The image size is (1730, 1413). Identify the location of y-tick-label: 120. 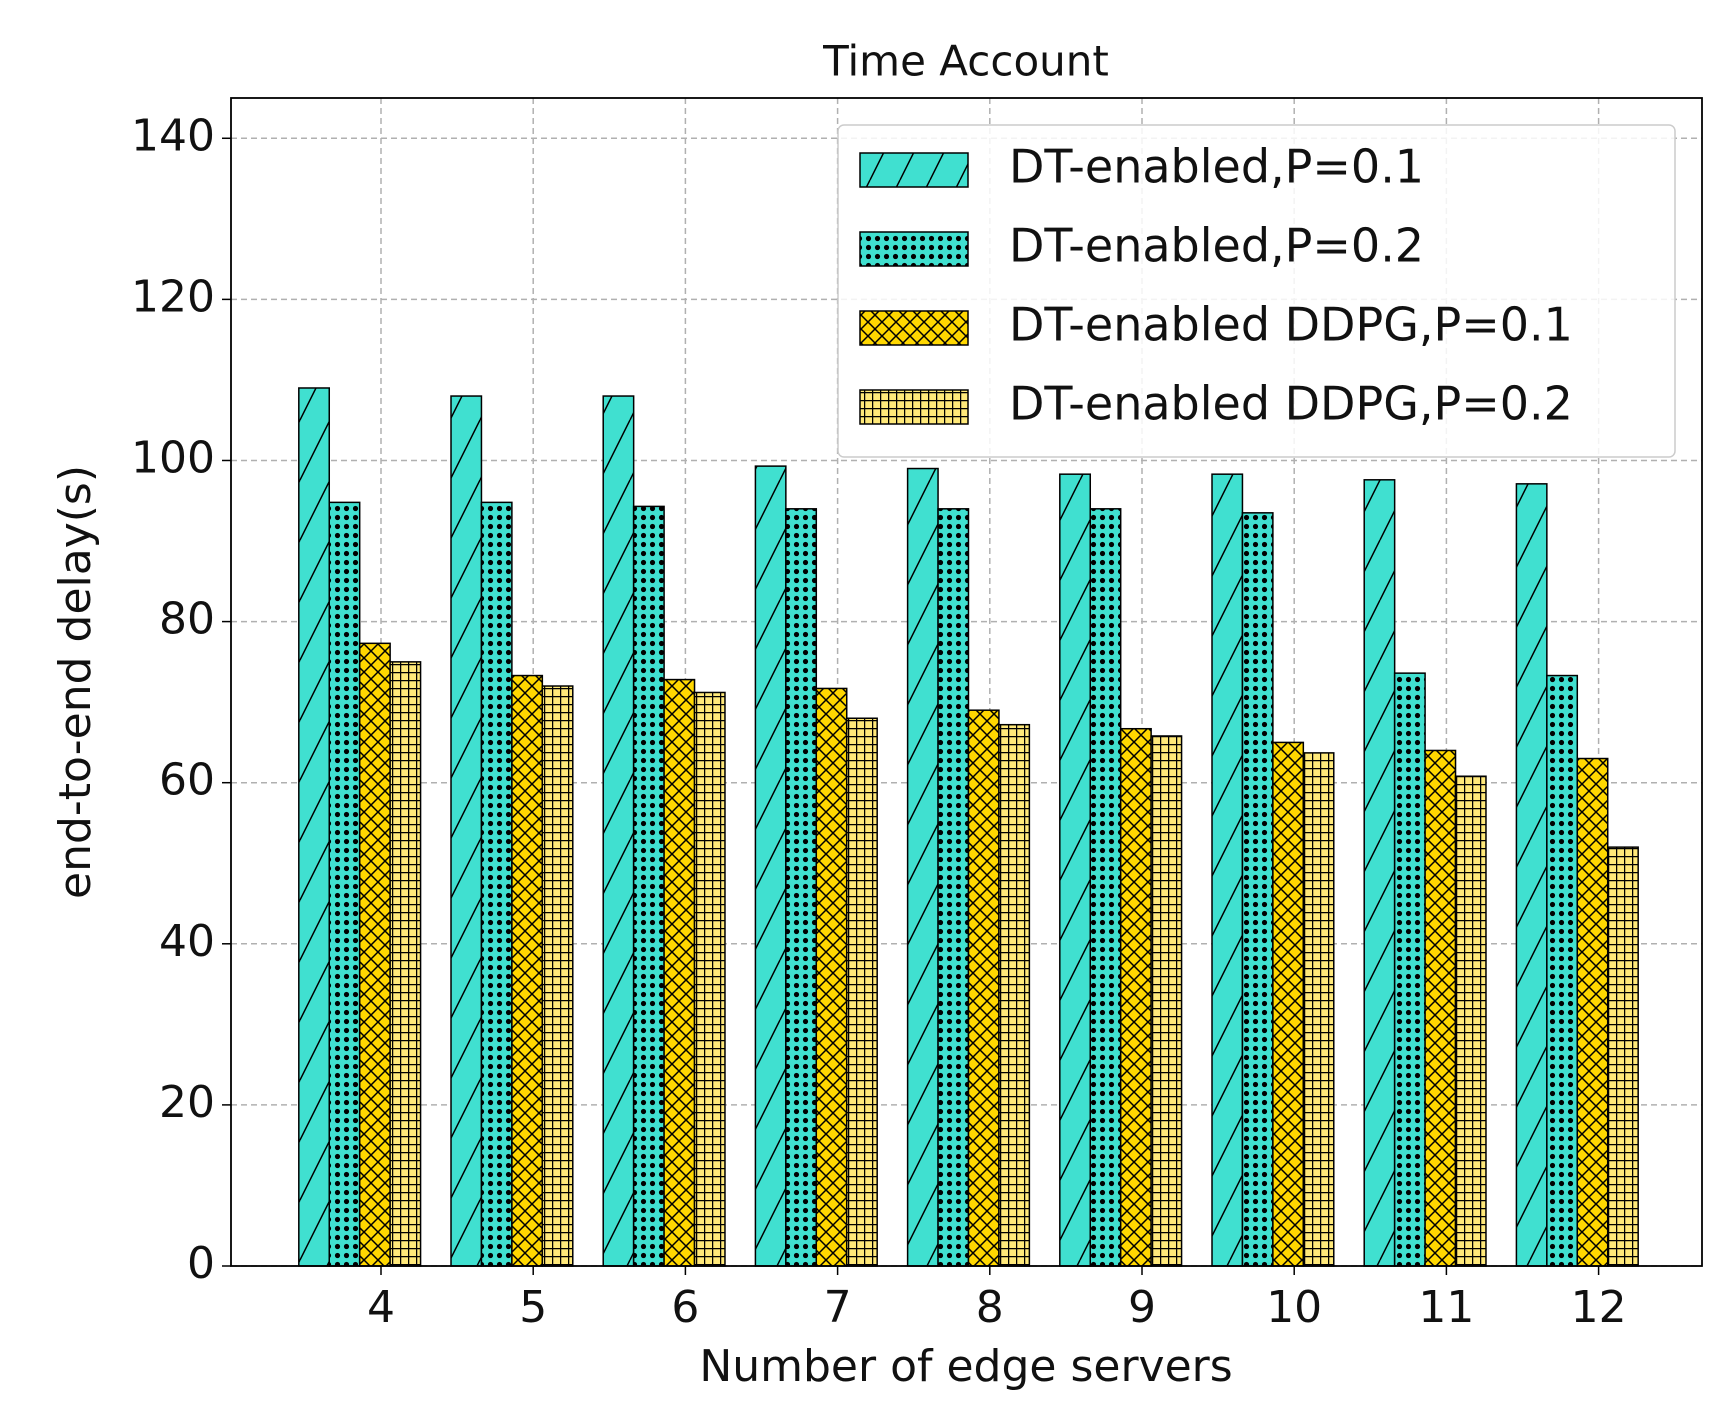
(173, 296).